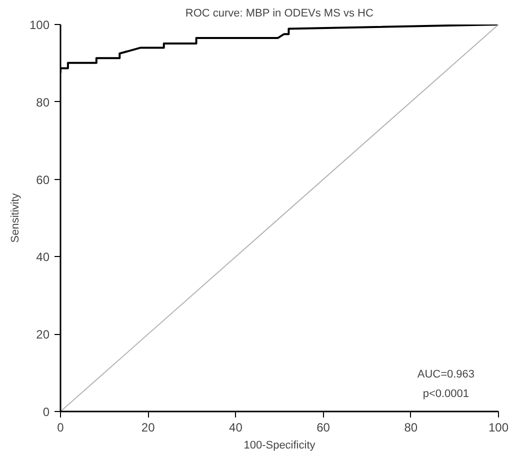 This screenshot has width=523, height=454. What do you see at coordinates (60, 427) in the screenshot?
I see `x-tick-label: 0` at bounding box center [60, 427].